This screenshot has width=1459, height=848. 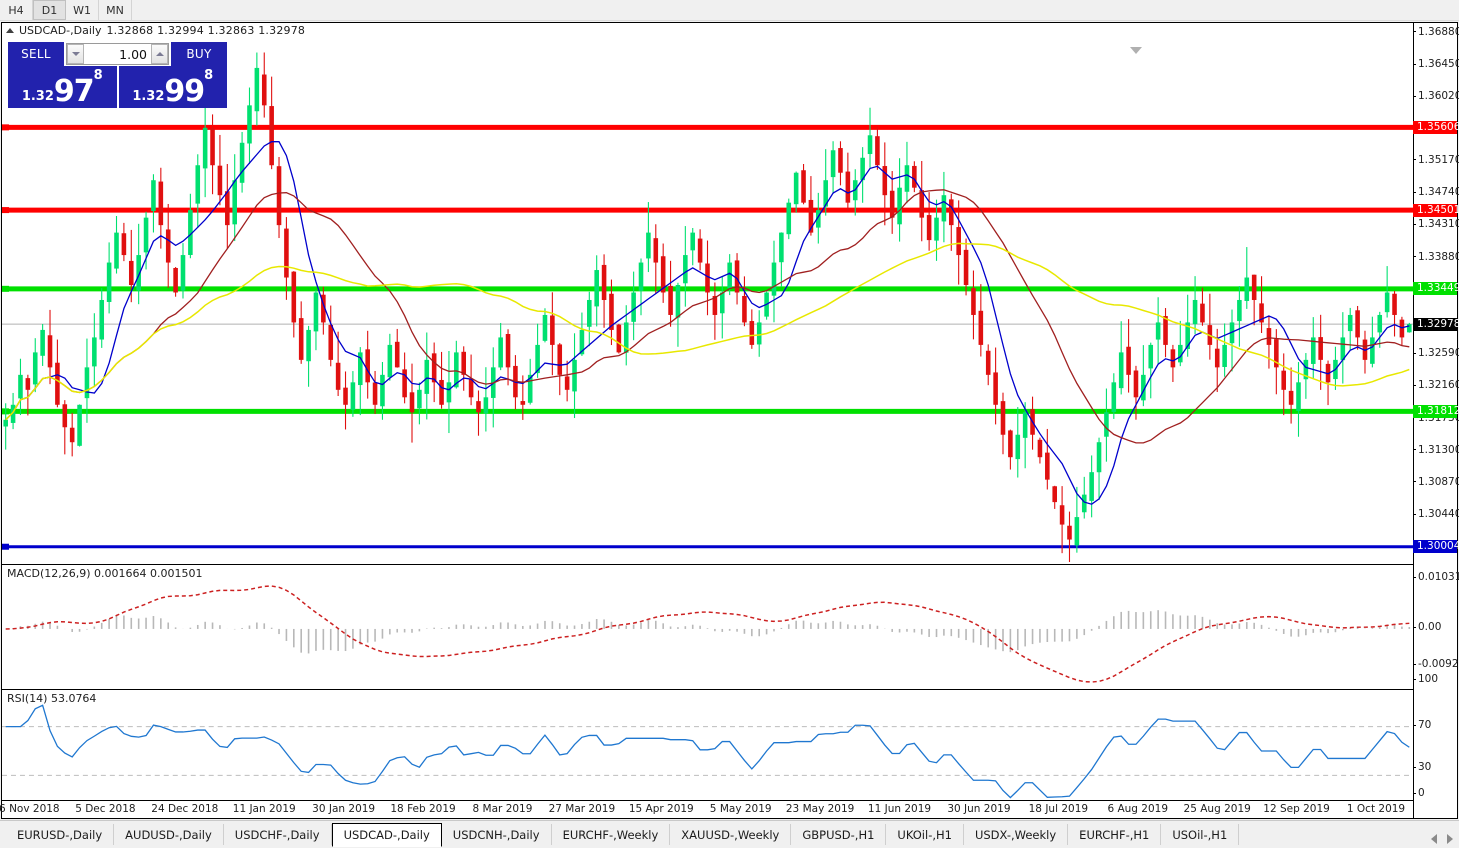 What do you see at coordinates (1115, 834) in the screenshot?
I see `chart-tab-10: EURCHF-,H1` at bounding box center [1115, 834].